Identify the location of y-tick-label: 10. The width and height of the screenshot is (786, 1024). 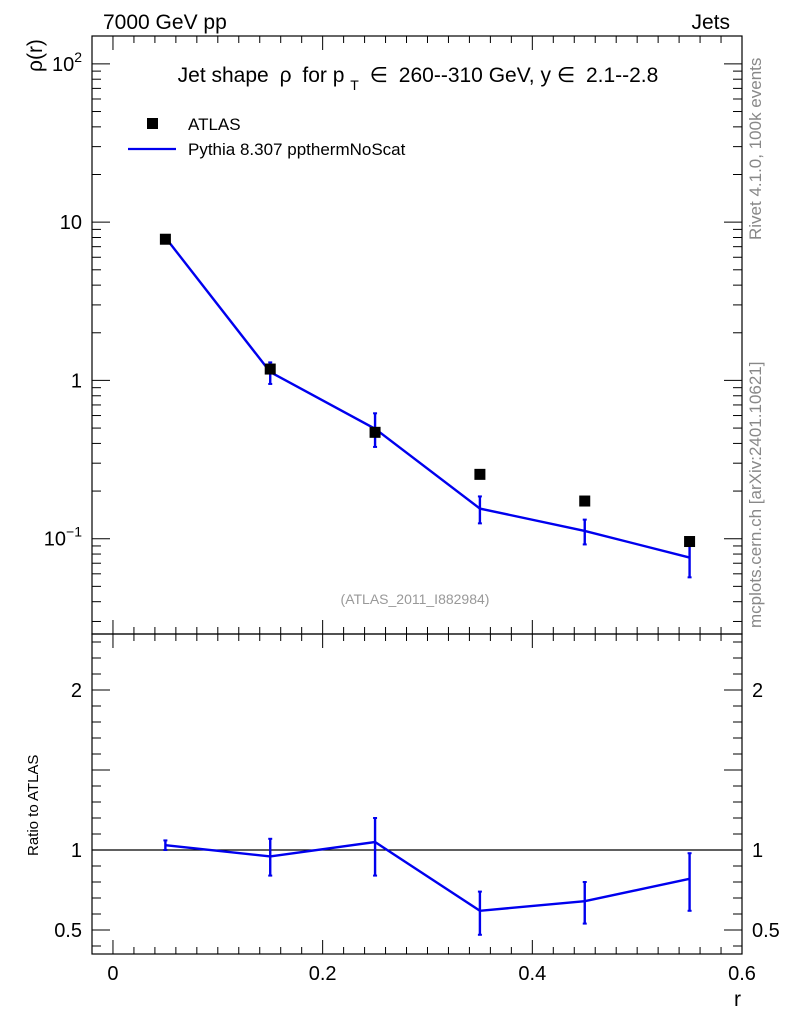
(71, 223).